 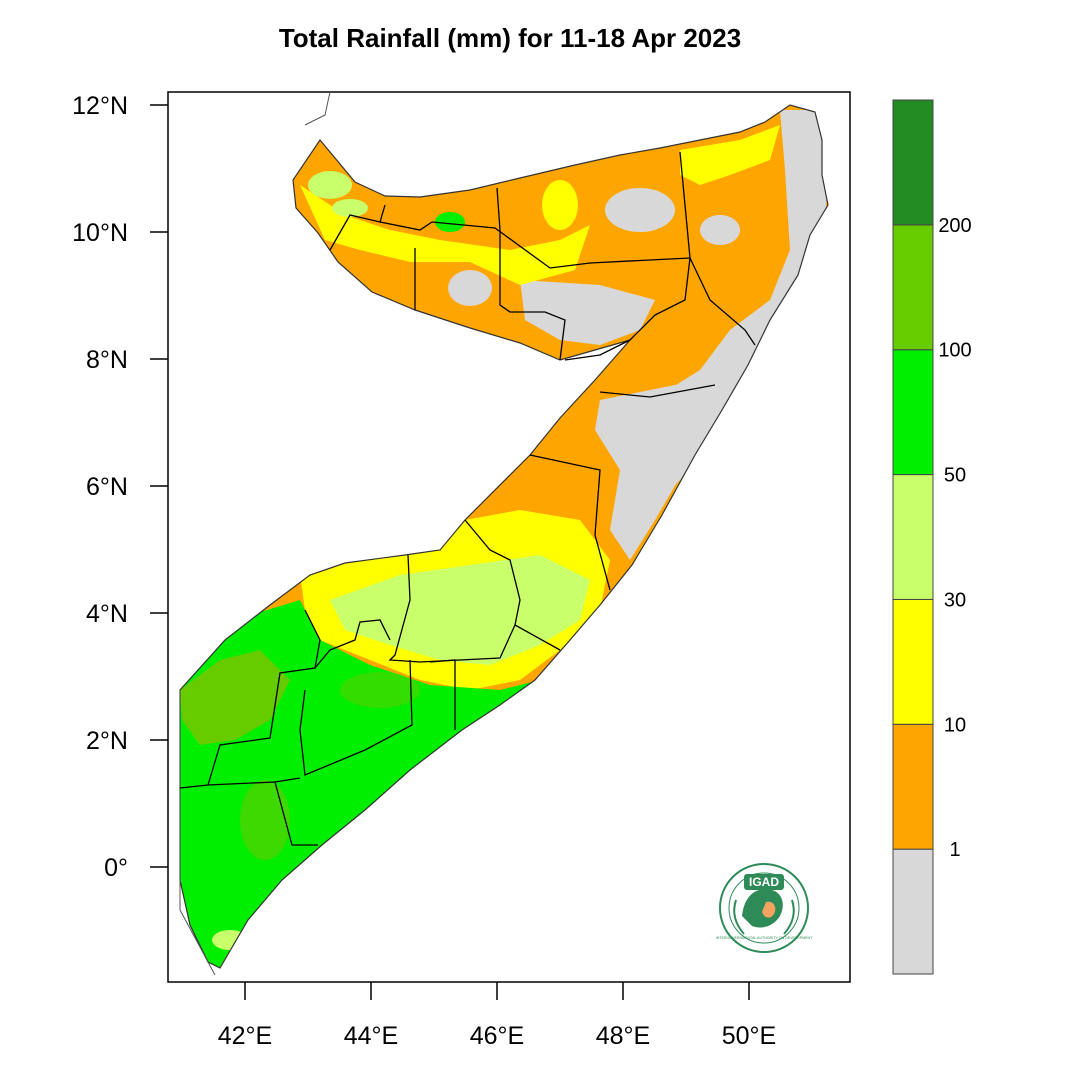 What do you see at coordinates (623, 1036) in the screenshot?
I see `lon-tick-label-48: 48°E` at bounding box center [623, 1036].